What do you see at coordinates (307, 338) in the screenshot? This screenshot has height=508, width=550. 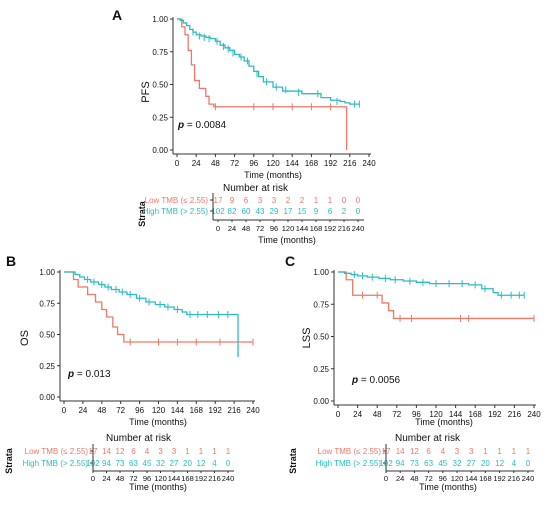 I see `y-axis-label: LSS` at bounding box center [307, 338].